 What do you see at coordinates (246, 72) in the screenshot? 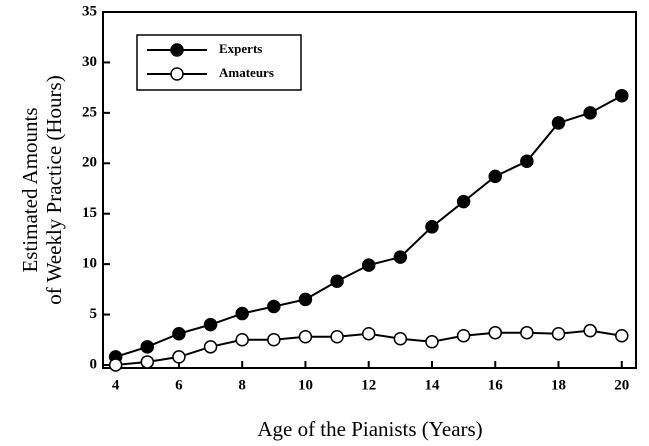
I see `legend-label: Amateurs` at bounding box center [246, 72].